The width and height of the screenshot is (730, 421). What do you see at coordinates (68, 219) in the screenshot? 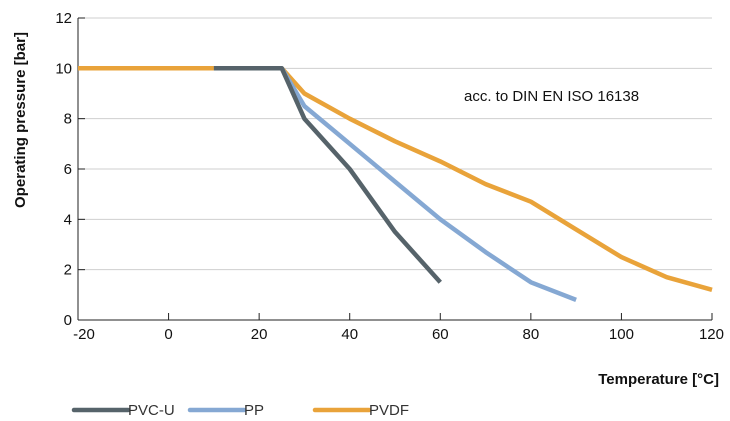
I see `y-tick-label: 4` at bounding box center [68, 219].